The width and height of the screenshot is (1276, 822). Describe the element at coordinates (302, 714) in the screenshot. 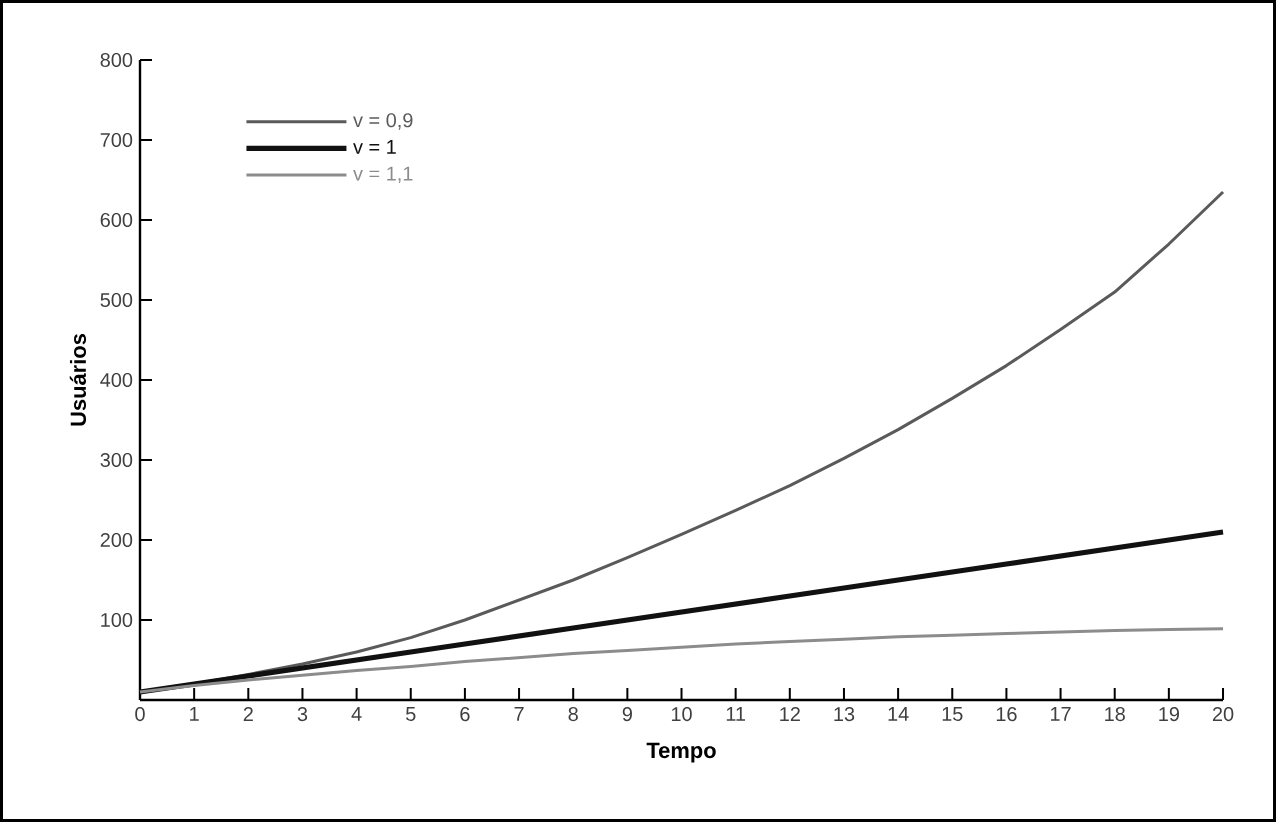

I see `x-tick-label: 3` at that location.